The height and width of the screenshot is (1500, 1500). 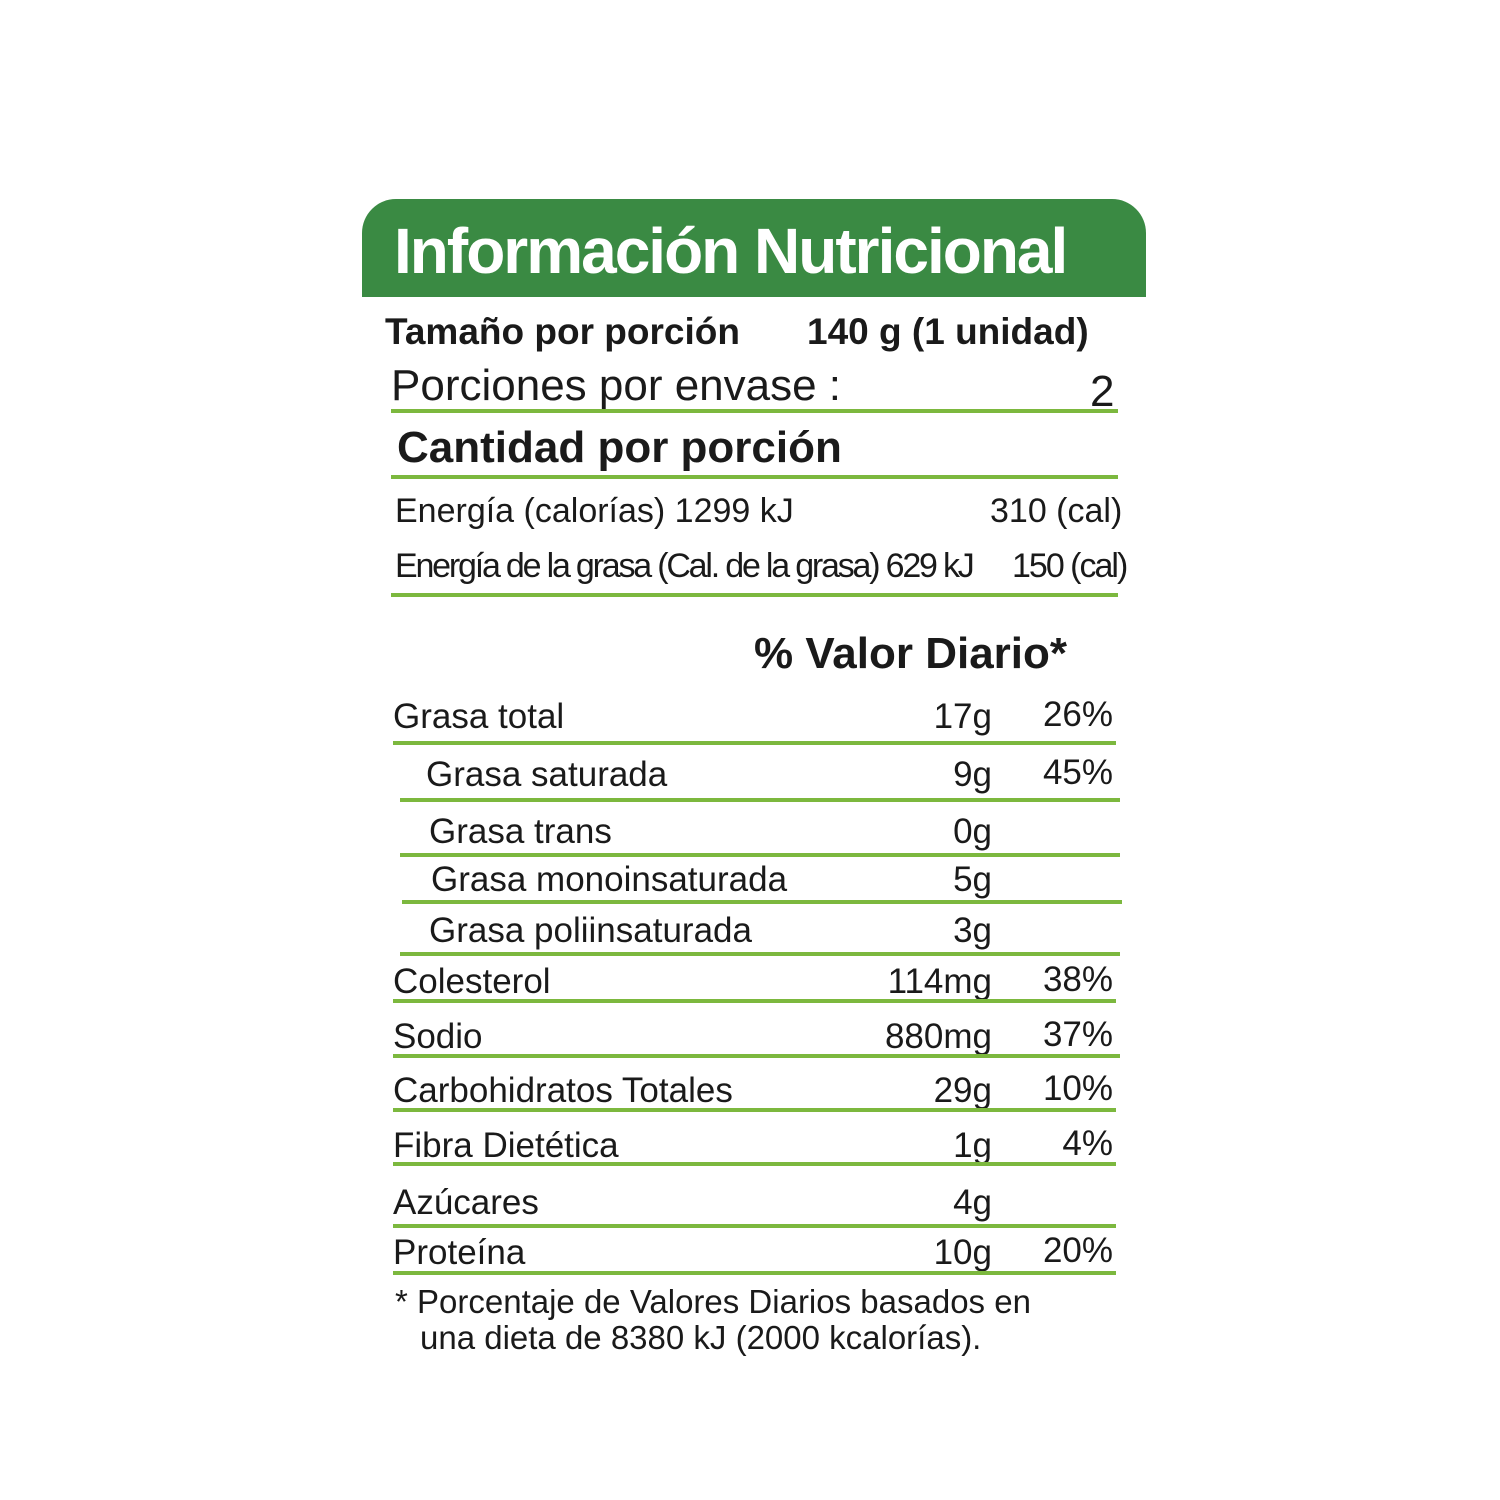 What do you see at coordinates (590, 930) in the screenshot?
I see `nutrient-name: Grasa poliinsaturada` at bounding box center [590, 930].